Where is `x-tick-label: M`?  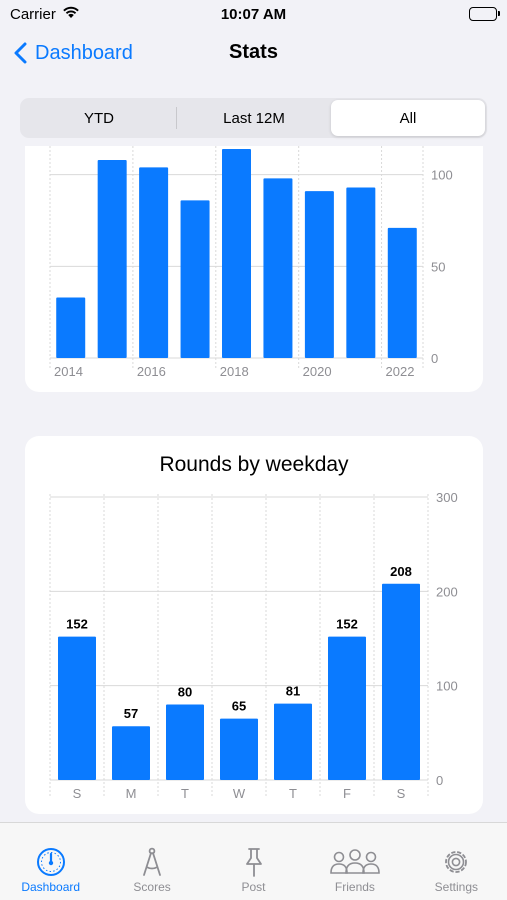 x-tick-label: M is located at coordinates (131, 793).